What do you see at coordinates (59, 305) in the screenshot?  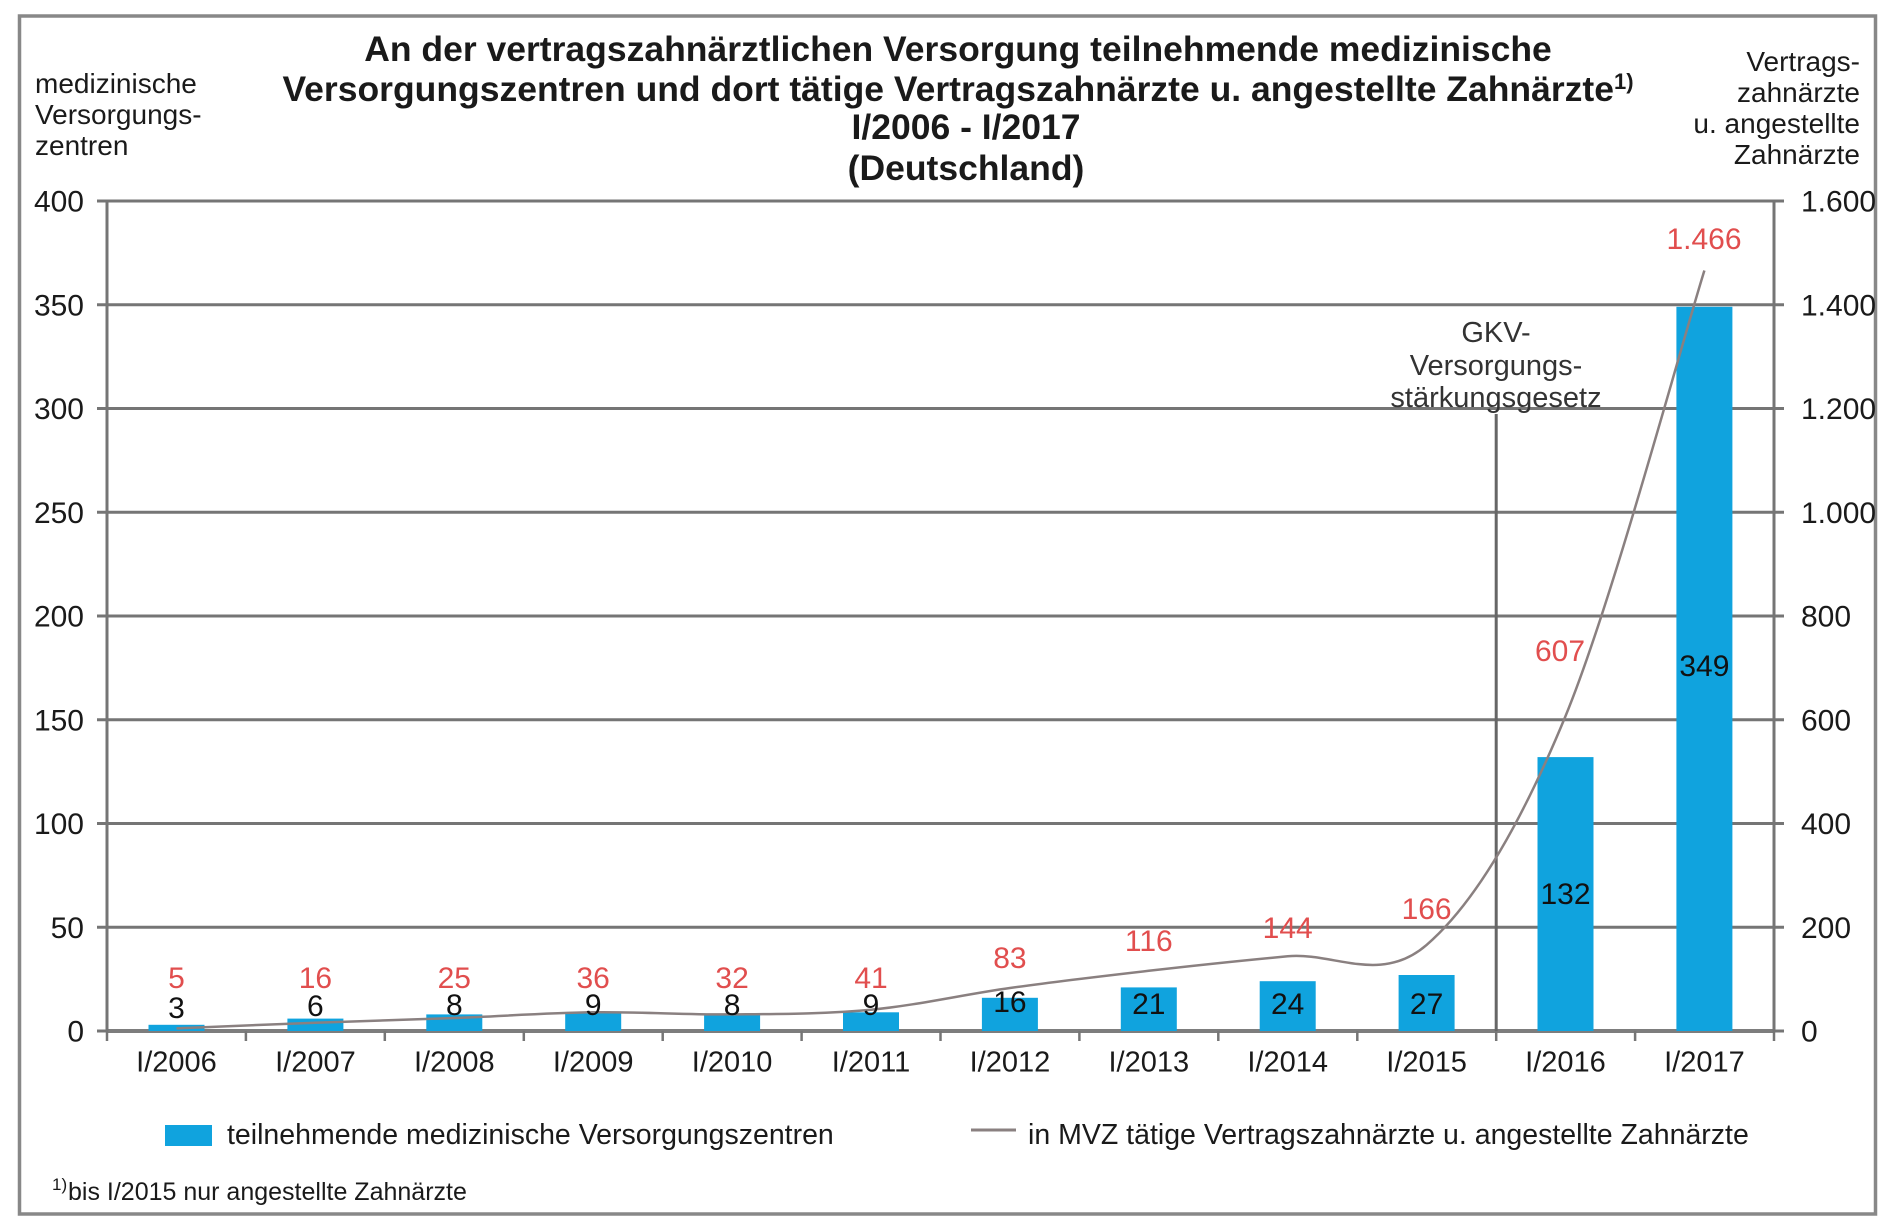 I see `svg-text: 350` at bounding box center [59, 305].